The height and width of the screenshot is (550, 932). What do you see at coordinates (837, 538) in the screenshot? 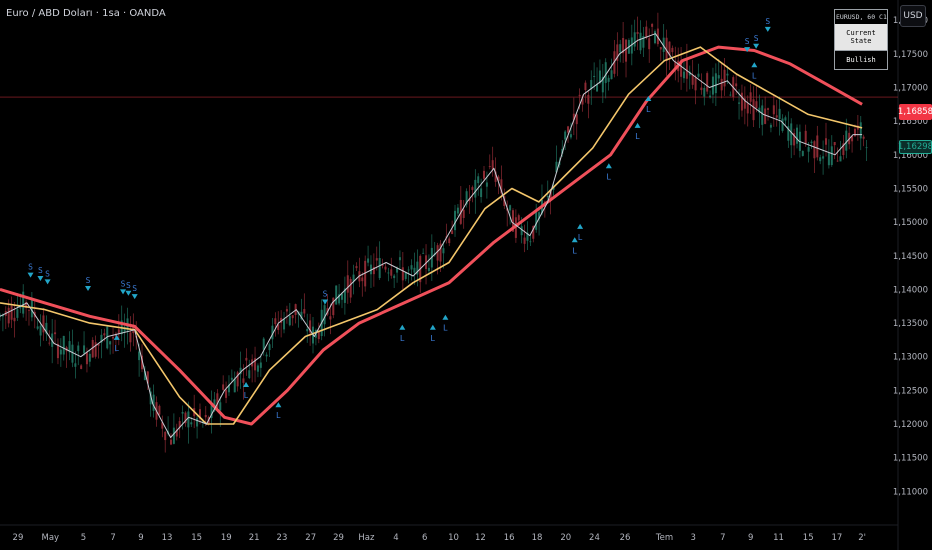
I see `x-tick-label: 17` at bounding box center [837, 538].